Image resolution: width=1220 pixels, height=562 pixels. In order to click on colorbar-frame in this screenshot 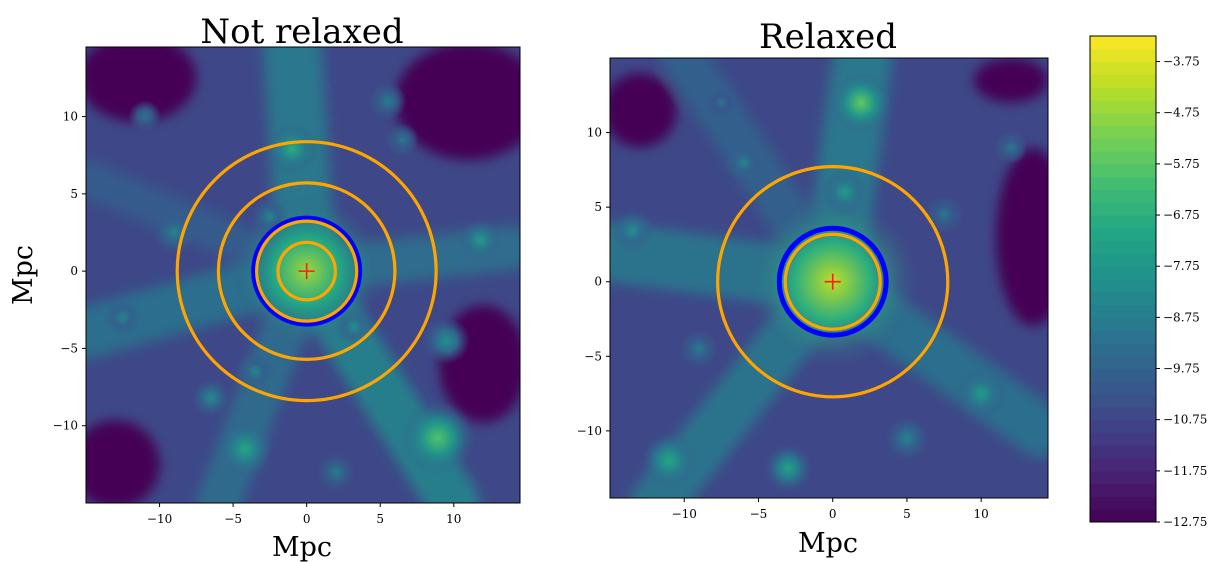, I will do `click(1123, 279)`.